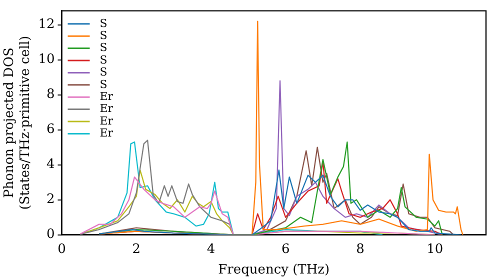 The image size is (500, 280). I want to click on y-tick-label: 4, so click(50, 164).